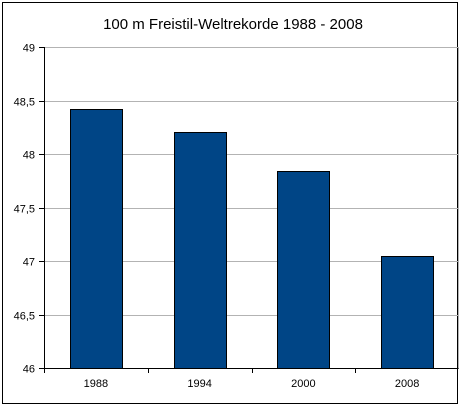 The image size is (462, 408). What do you see at coordinates (29, 49) in the screenshot?
I see `y-tick-label: 49` at bounding box center [29, 49].